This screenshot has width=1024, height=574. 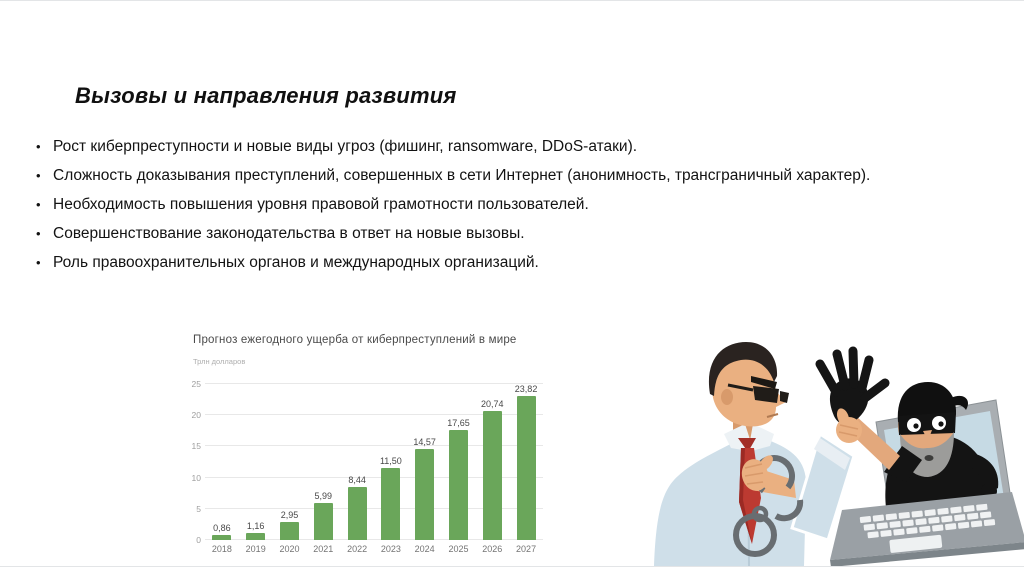 I want to click on glove-hand, so click(x=852, y=385).